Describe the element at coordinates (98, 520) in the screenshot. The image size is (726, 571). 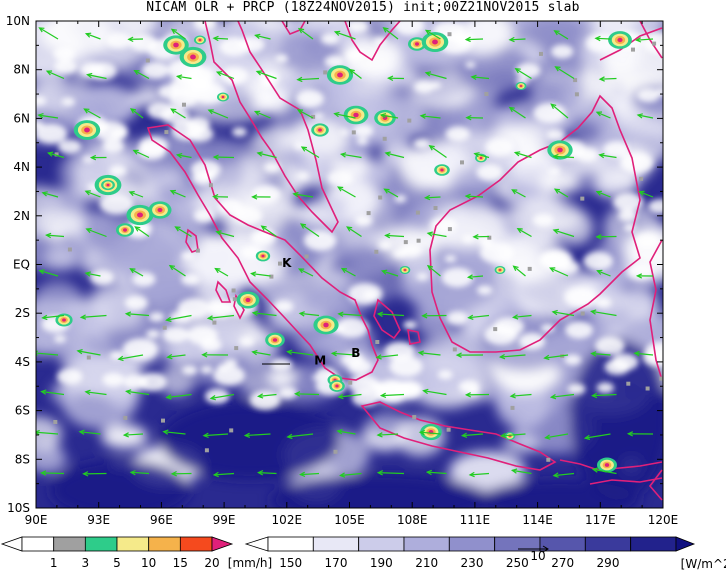
I see `lon-tick-label: 93E` at that location.